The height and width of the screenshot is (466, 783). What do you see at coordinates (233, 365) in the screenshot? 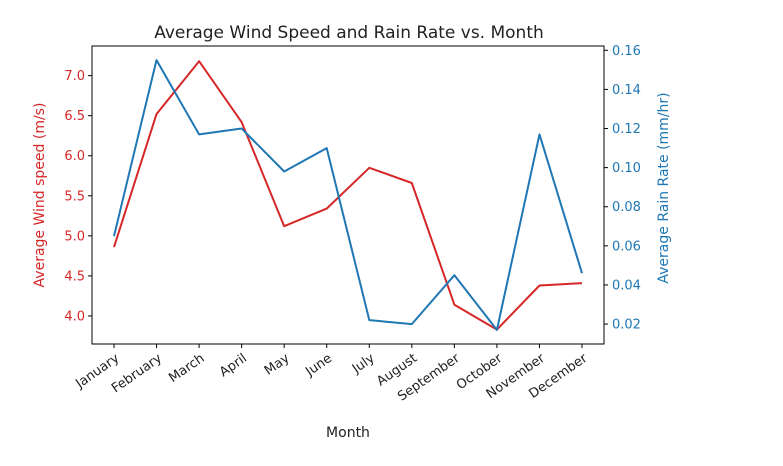
I see `x-tick-label: April` at bounding box center [233, 365].